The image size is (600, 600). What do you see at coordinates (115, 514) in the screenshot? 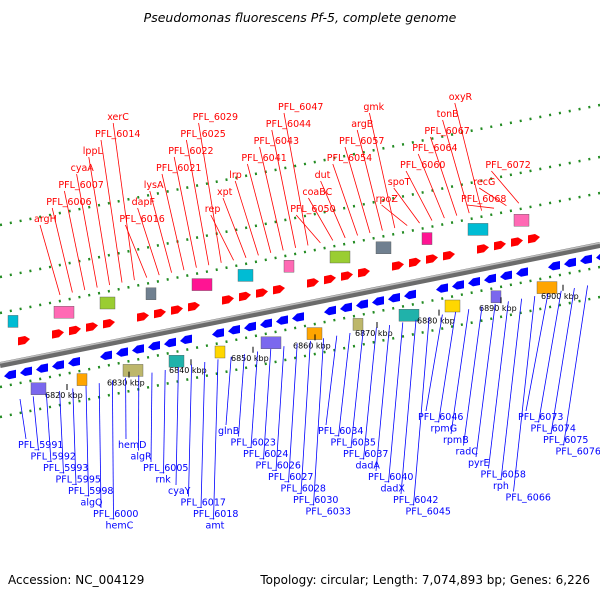
I see `reverse-gene-label: PFL_6000` at bounding box center [115, 514].